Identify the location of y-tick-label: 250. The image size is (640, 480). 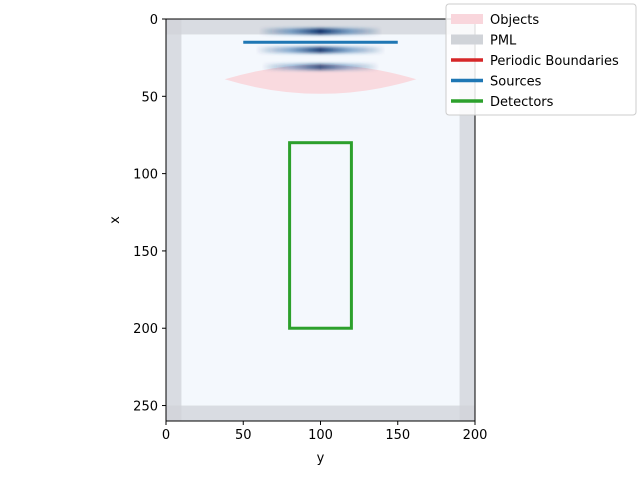
(145, 407).